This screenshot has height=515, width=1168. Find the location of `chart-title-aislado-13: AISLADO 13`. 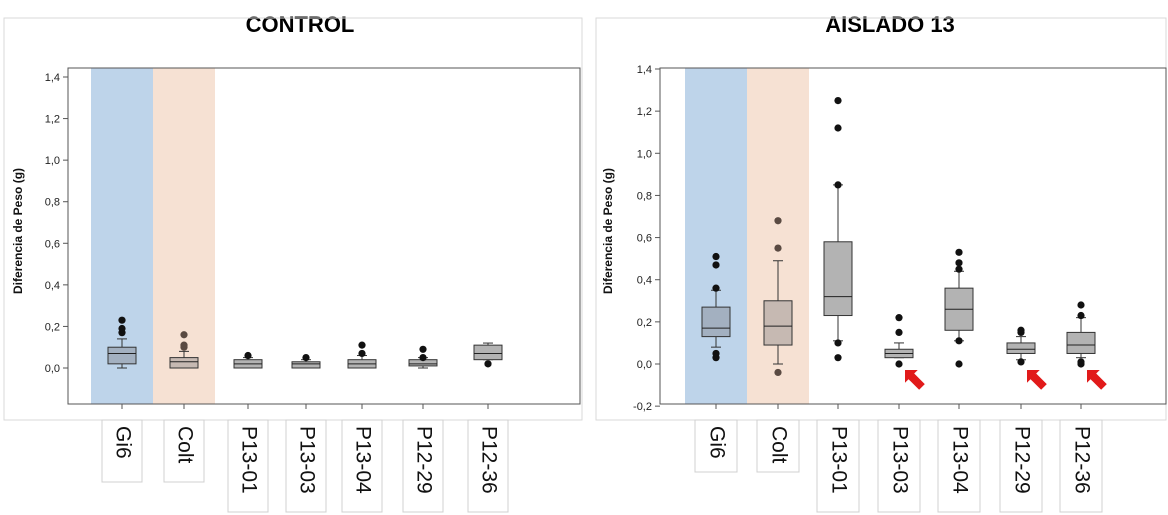

chart-title-aislado-13: AISLADO 13 is located at coordinates (890, 24).